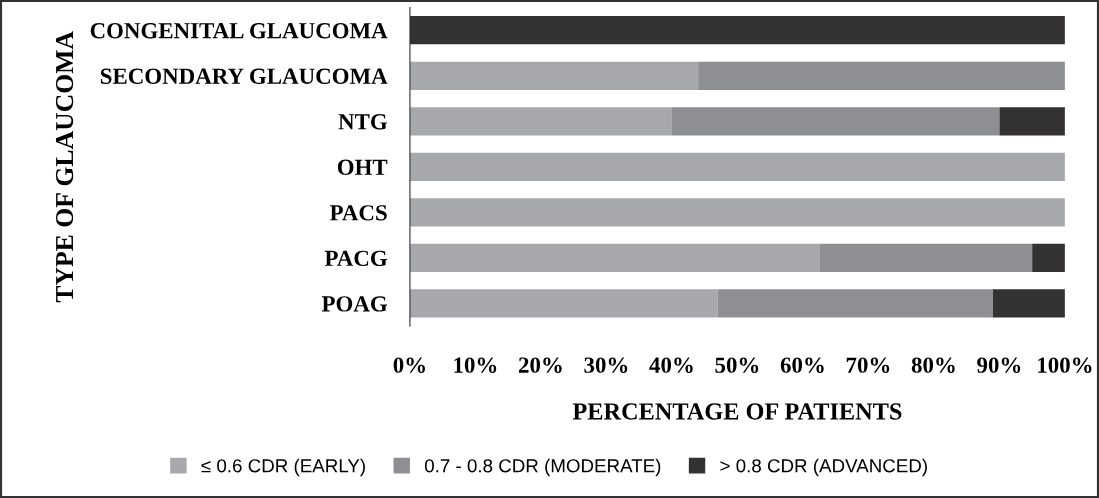  Describe the element at coordinates (283, 467) in the screenshot. I see `legend-label: ≤ 0.6 CDR (EARLY)` at that location.